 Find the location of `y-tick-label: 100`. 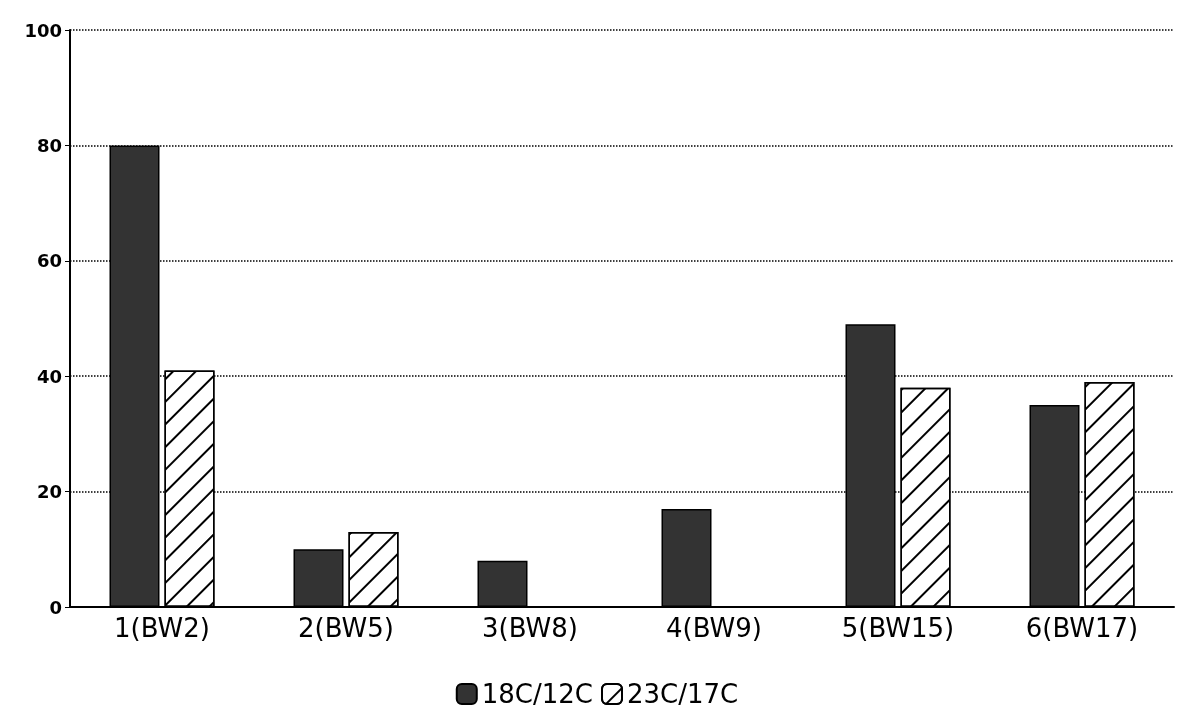

y-tick-label: 100 is located at coordinates (43, 30).